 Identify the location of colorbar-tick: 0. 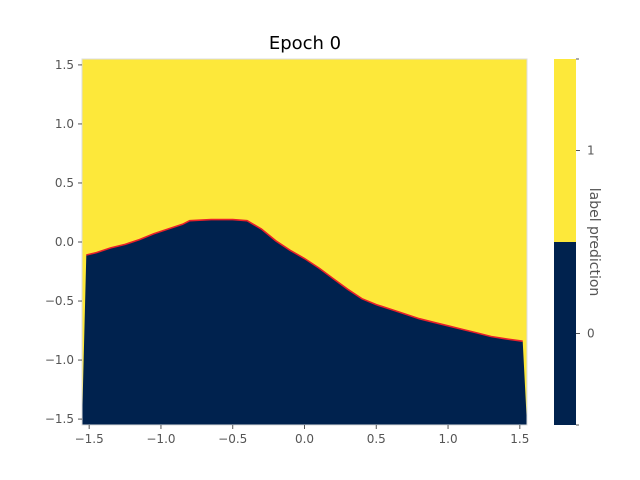
(585, 334).